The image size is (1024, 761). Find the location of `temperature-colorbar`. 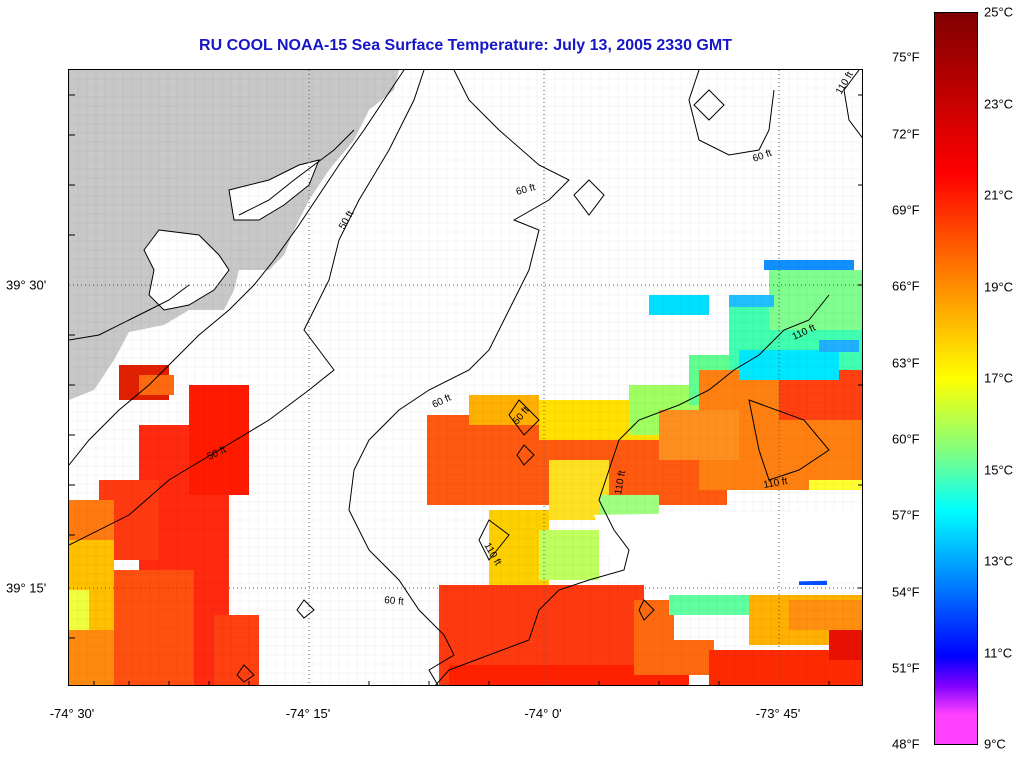

temperature-colorbar is located at coordinates (956, 378).